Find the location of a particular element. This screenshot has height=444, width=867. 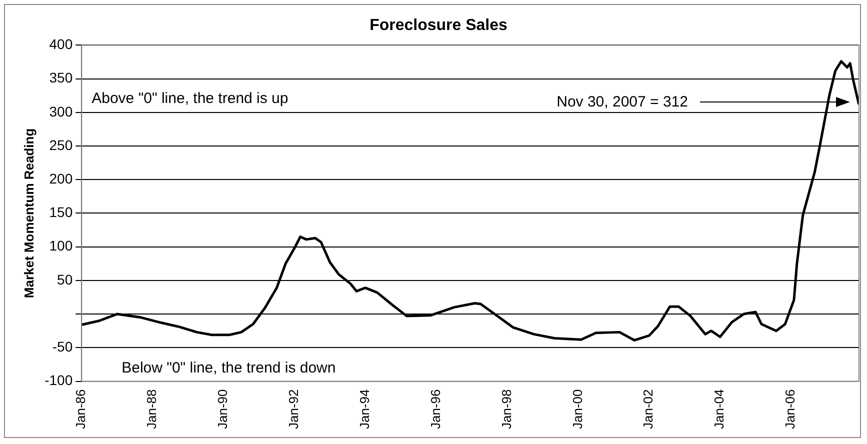

x-tick-label: Jan-94 is located at coordinates (364, 409).